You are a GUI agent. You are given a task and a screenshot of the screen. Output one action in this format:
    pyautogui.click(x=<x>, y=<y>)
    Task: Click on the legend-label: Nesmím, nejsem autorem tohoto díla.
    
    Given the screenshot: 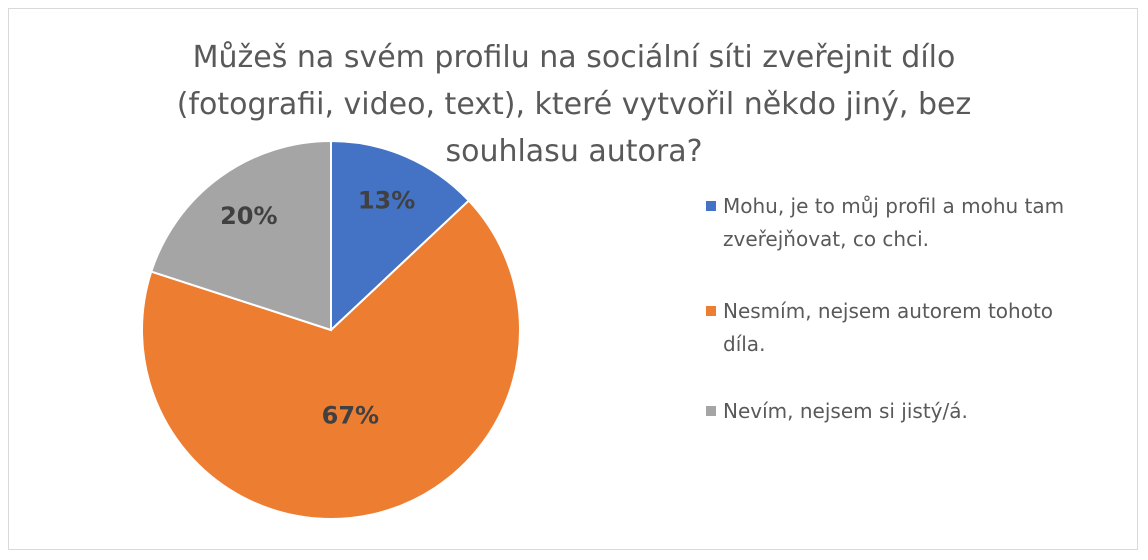 What is the action you would take?
    pyautogui.click(x=888, y=327)
    